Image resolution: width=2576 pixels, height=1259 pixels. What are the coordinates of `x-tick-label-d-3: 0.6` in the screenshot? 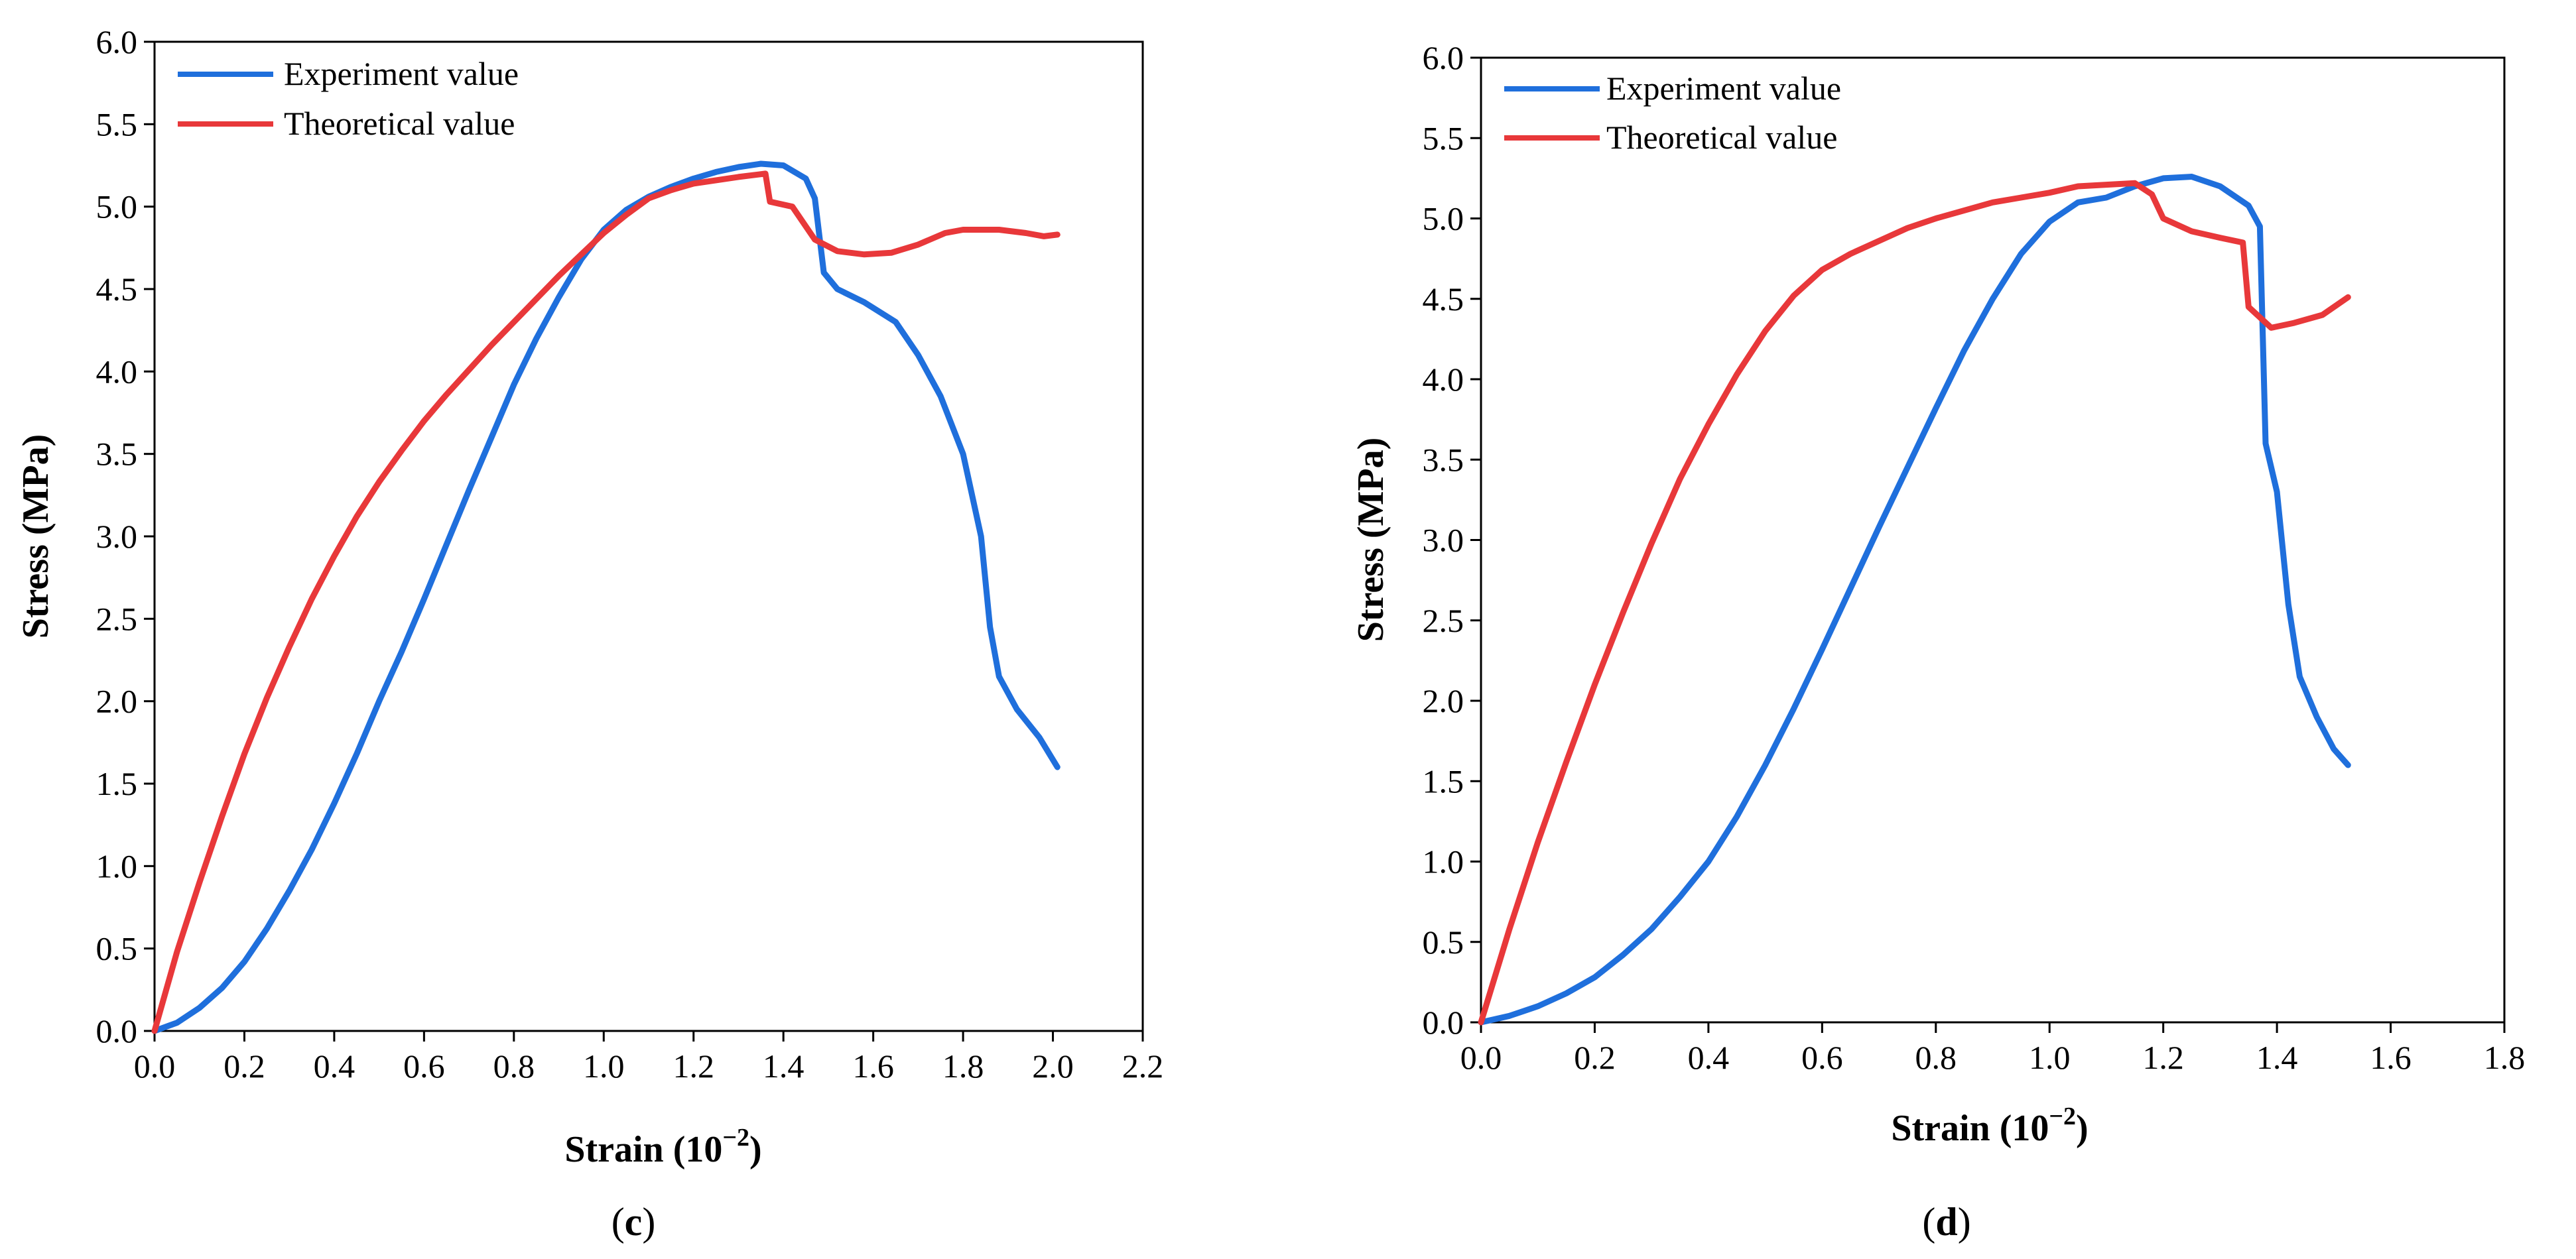 It's located at (1822, 1057).